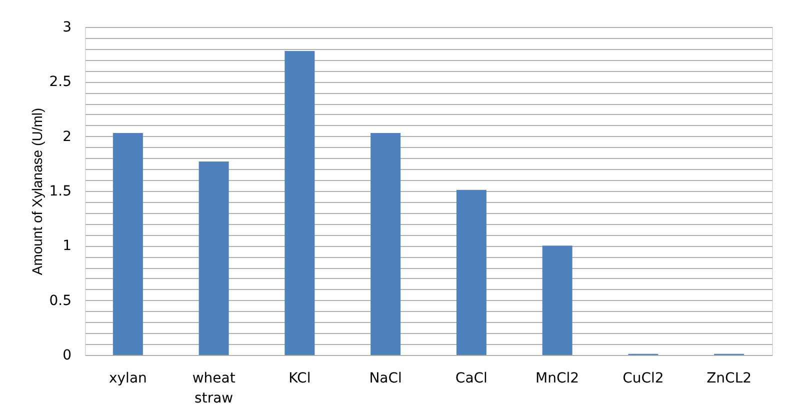  What do you see at coordinates (643, 378) in the screenshot?
I see `x-tick-label: CuCl2` at bounding box center [643, 378].